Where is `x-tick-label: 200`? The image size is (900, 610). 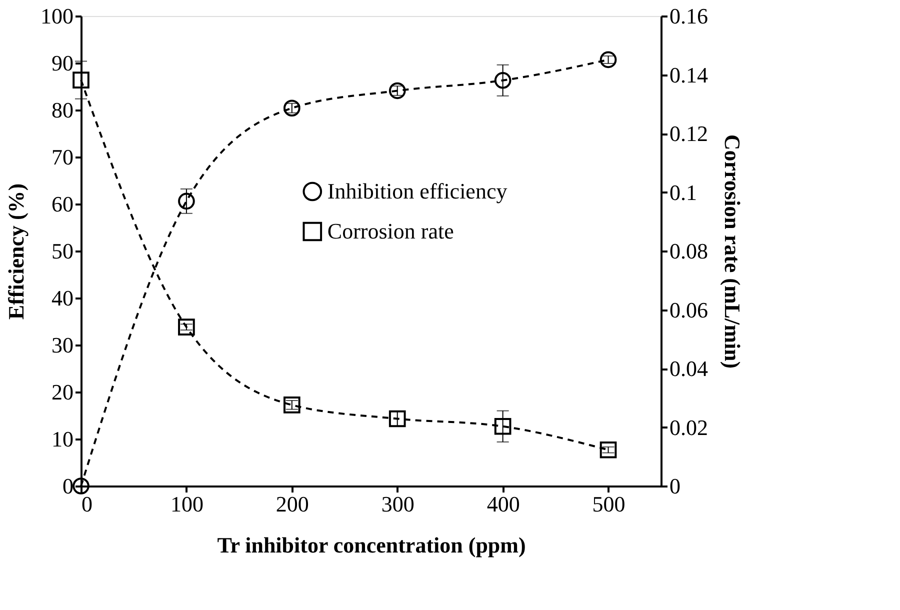 x-tick-label: 200 is located at coordinates (292, 504).